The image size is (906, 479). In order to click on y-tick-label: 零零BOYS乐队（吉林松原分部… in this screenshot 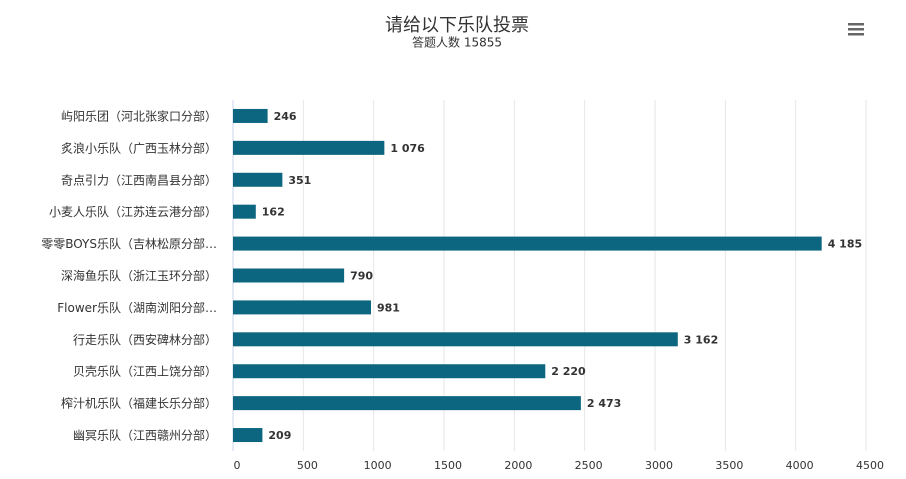, I will do `click(129, 243)`.